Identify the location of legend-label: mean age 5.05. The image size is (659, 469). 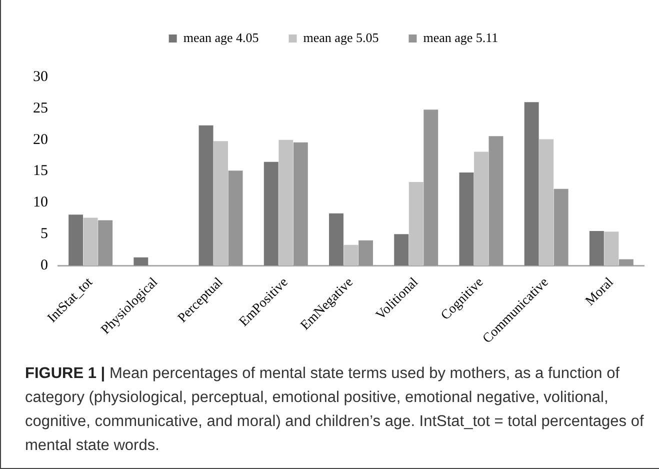
(341, 37).